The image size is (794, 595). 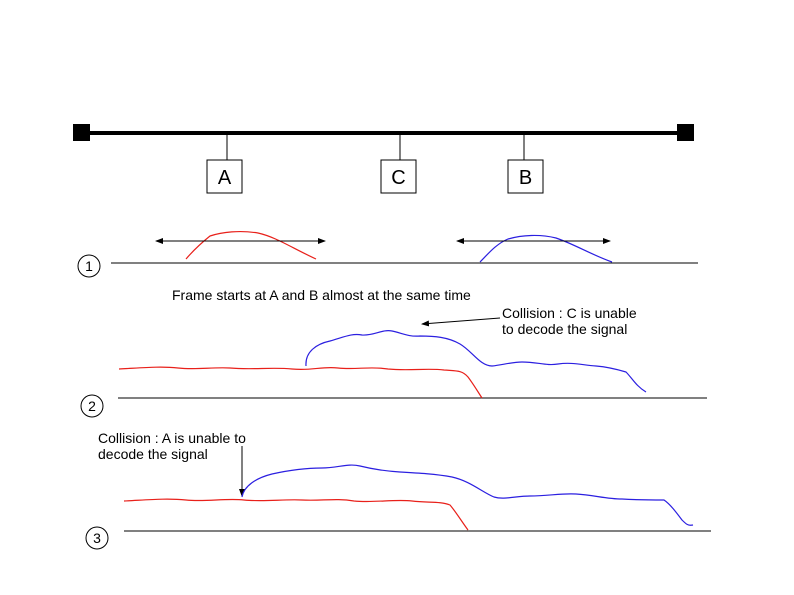 I want to click on station-c-label: C, so click(x=398, y=178).